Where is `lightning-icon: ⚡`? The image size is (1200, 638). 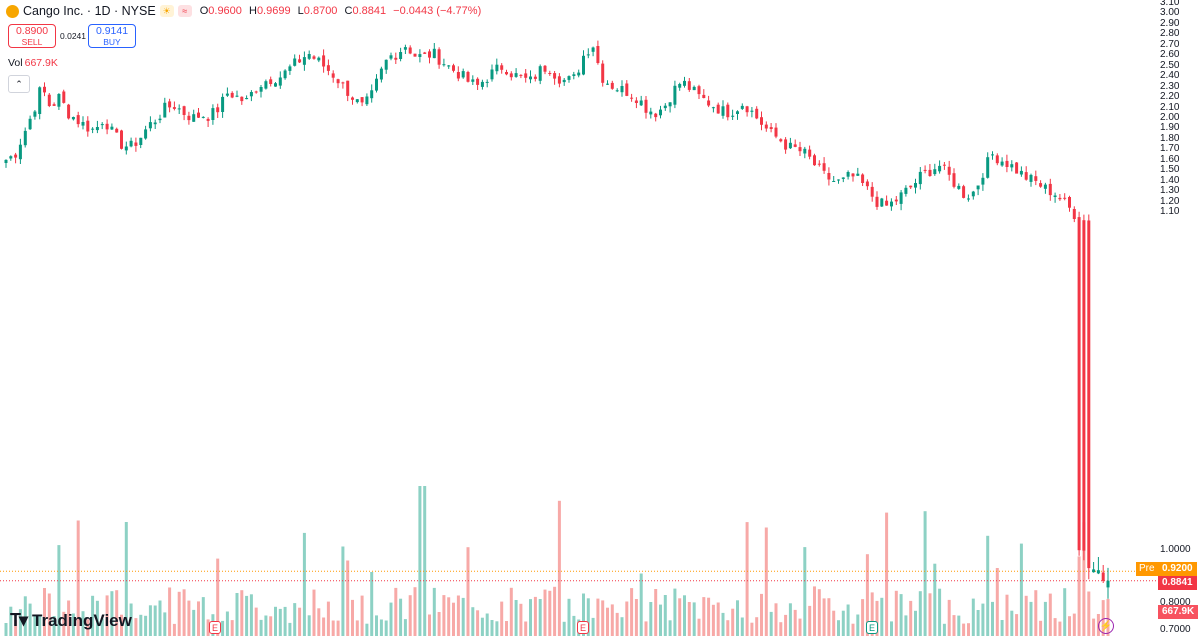
lightning-icon: ⚡ is located at coordinates (1106, 626).